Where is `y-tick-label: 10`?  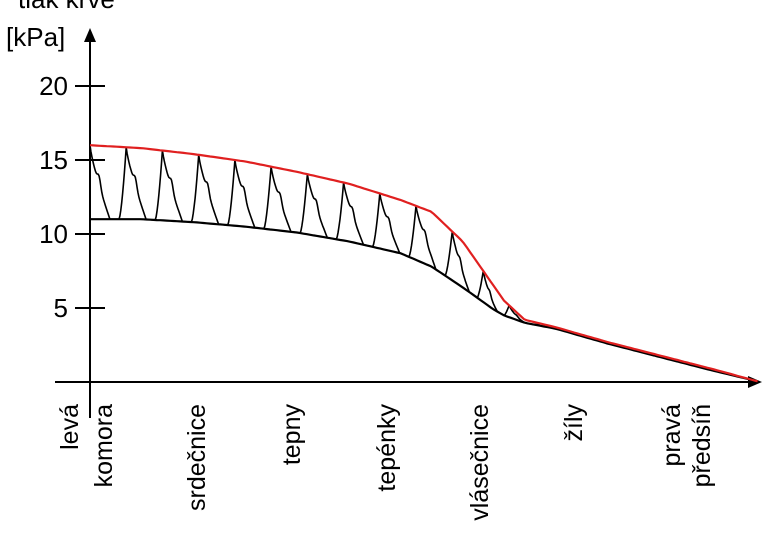
y-tick-label: 10 is located at coordinates (53, 234).